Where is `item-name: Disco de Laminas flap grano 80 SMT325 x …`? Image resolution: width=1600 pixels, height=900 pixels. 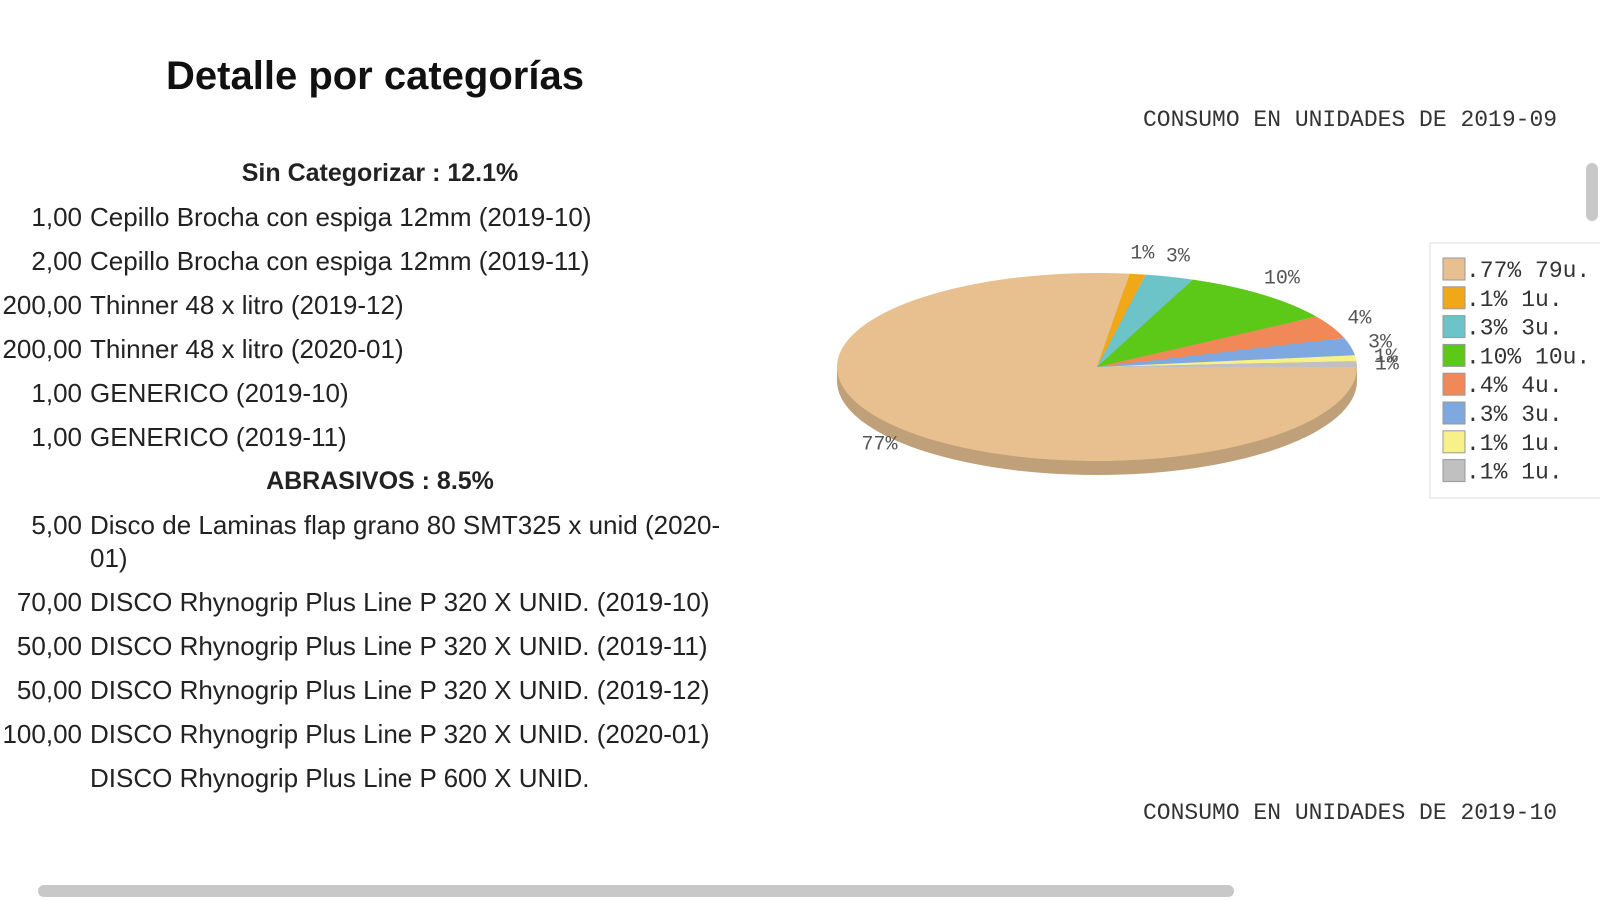
item-name: Disco de Laminas flap grano 80 SMT325 x … is located at coordinates (405, 541).